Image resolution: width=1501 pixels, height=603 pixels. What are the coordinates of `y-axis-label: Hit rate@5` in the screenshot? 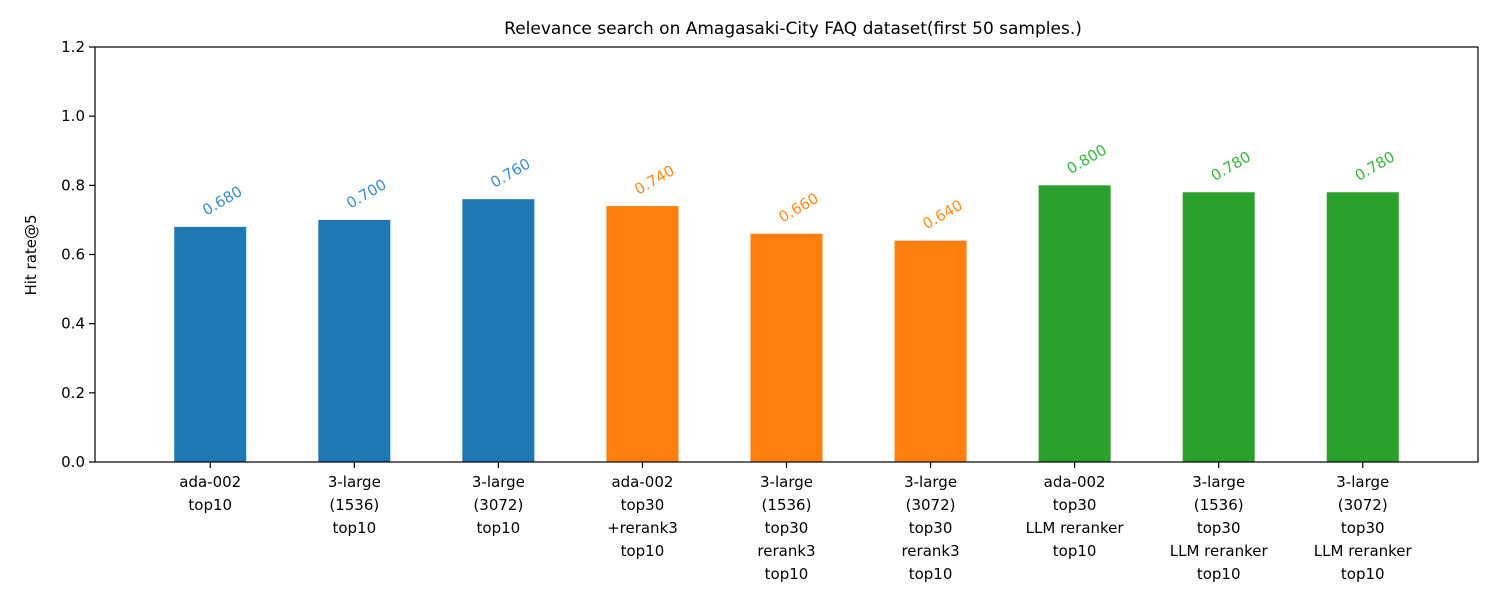 It's located at (31, 254).